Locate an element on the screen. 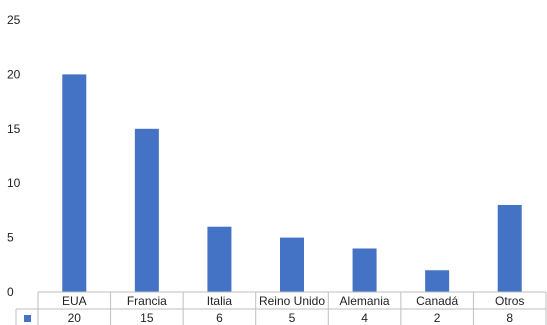 The width and height of the screenshot is (547, 325). y-axis-ticks: 0 5 10 15 20 25 is located at coordinates (14, 156).